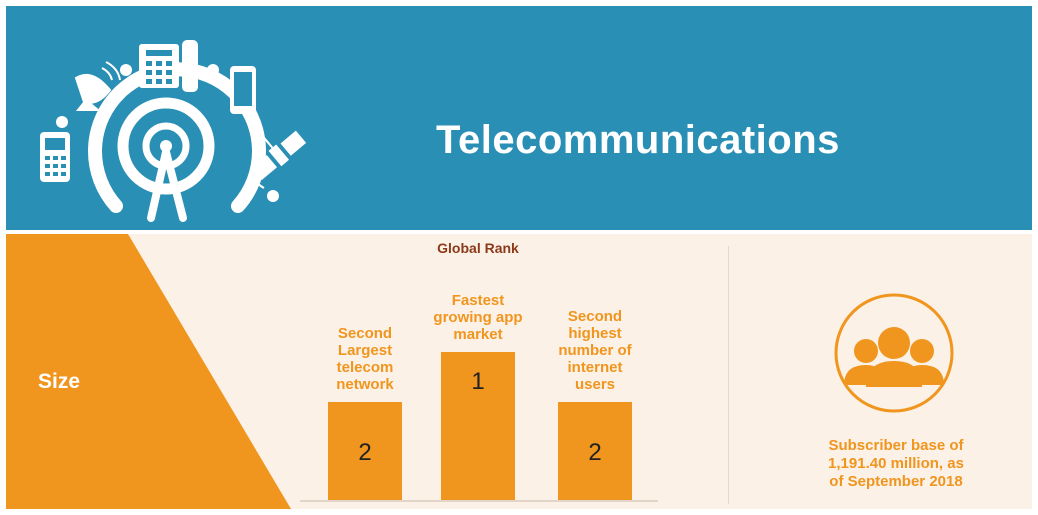 Image resolution: width=1038 pixels, height=515 pixels. Describe the element at coordinates (638, 140) in the screenshot. I see `page-title: Telecommunications` at that location.